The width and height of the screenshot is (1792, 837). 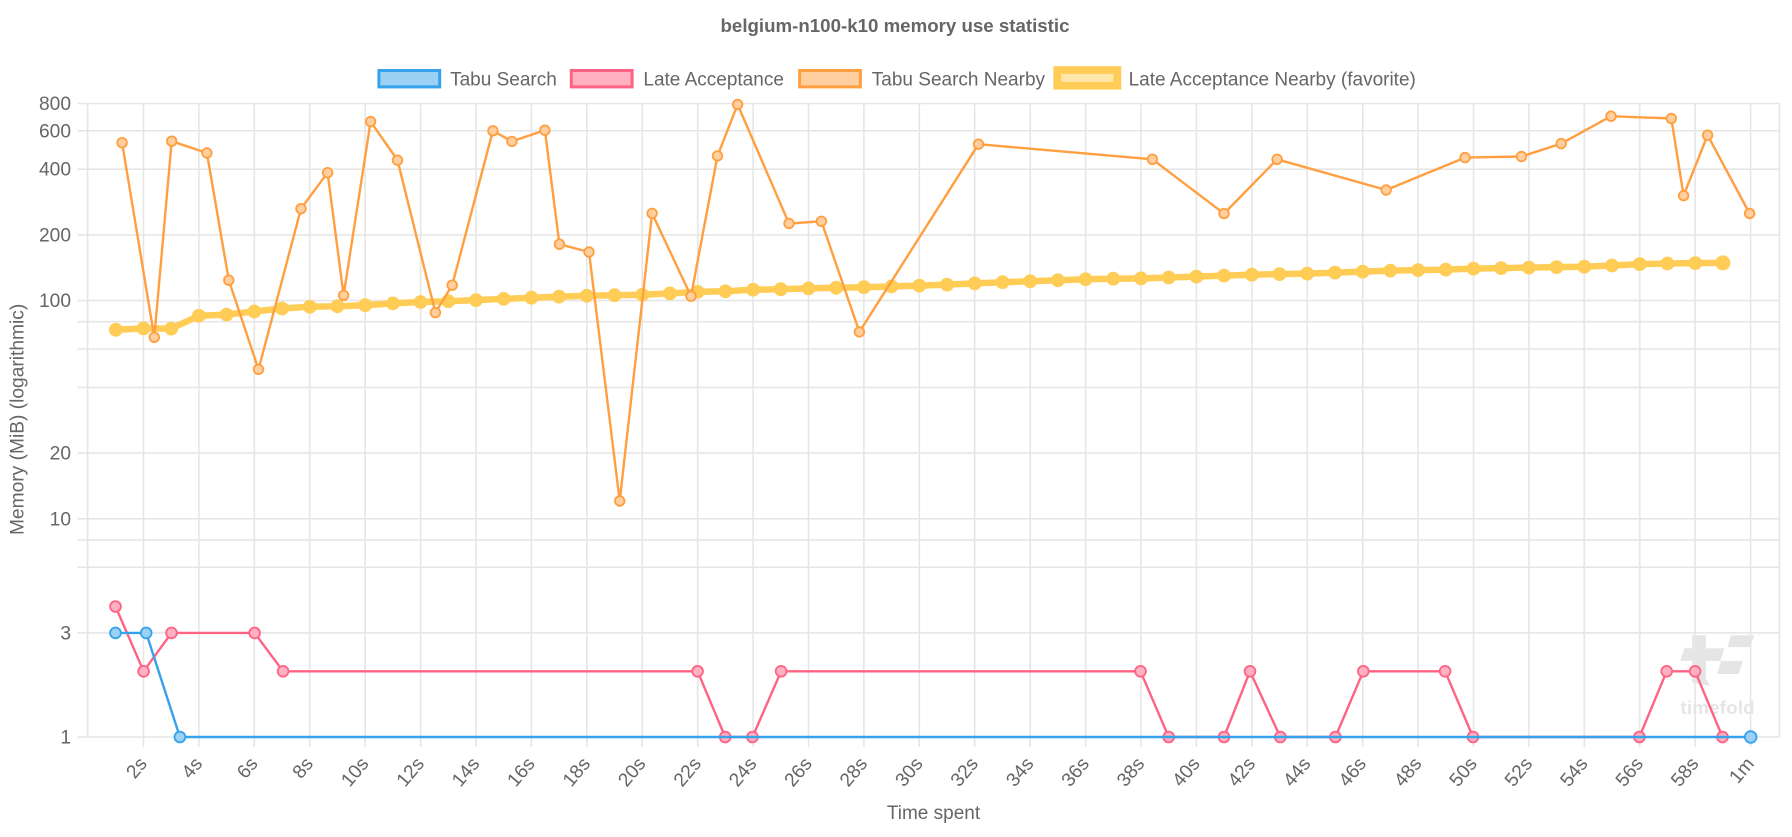 I want to click on svg-text: 800, so click(x=55, y=104).